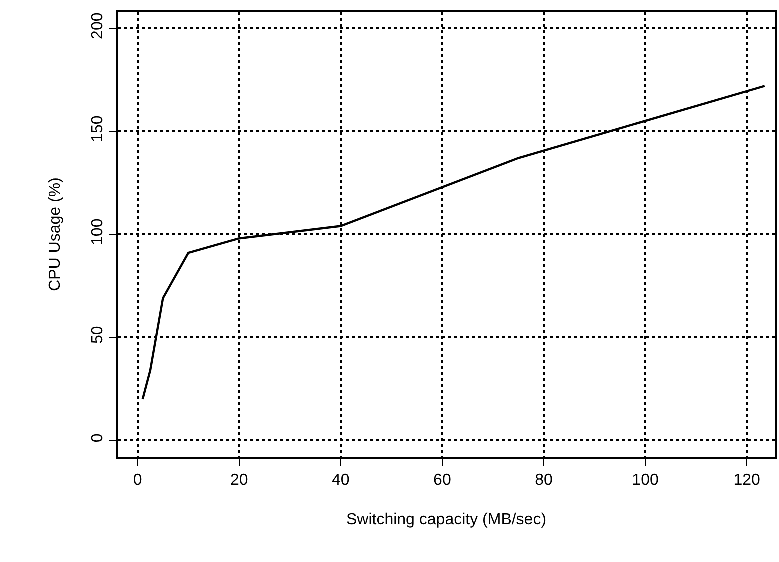 The height and width of the screenshot is (562, 779). Describe the element at coordinates (137, 481) in the screenshot. I see `x-tick-label: 0` at that location.